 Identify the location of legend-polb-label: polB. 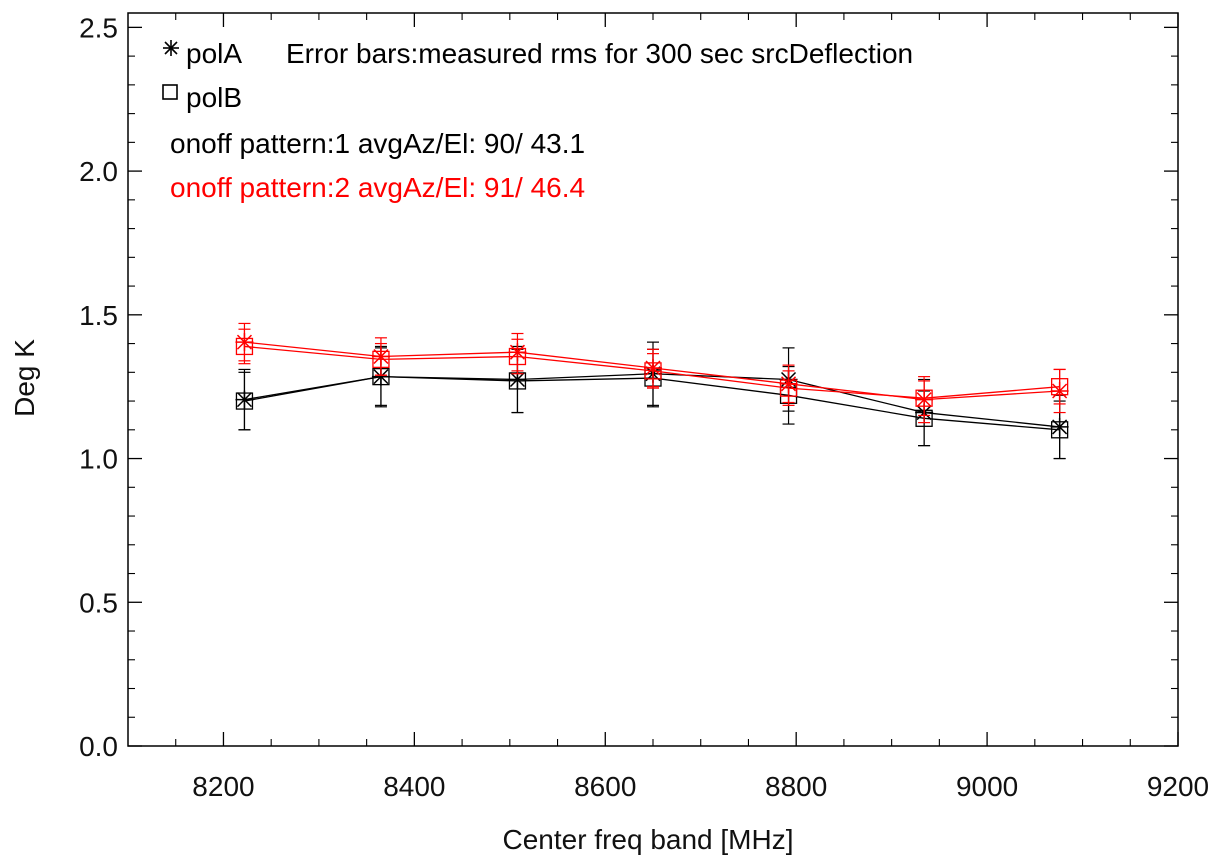
(214, 97).